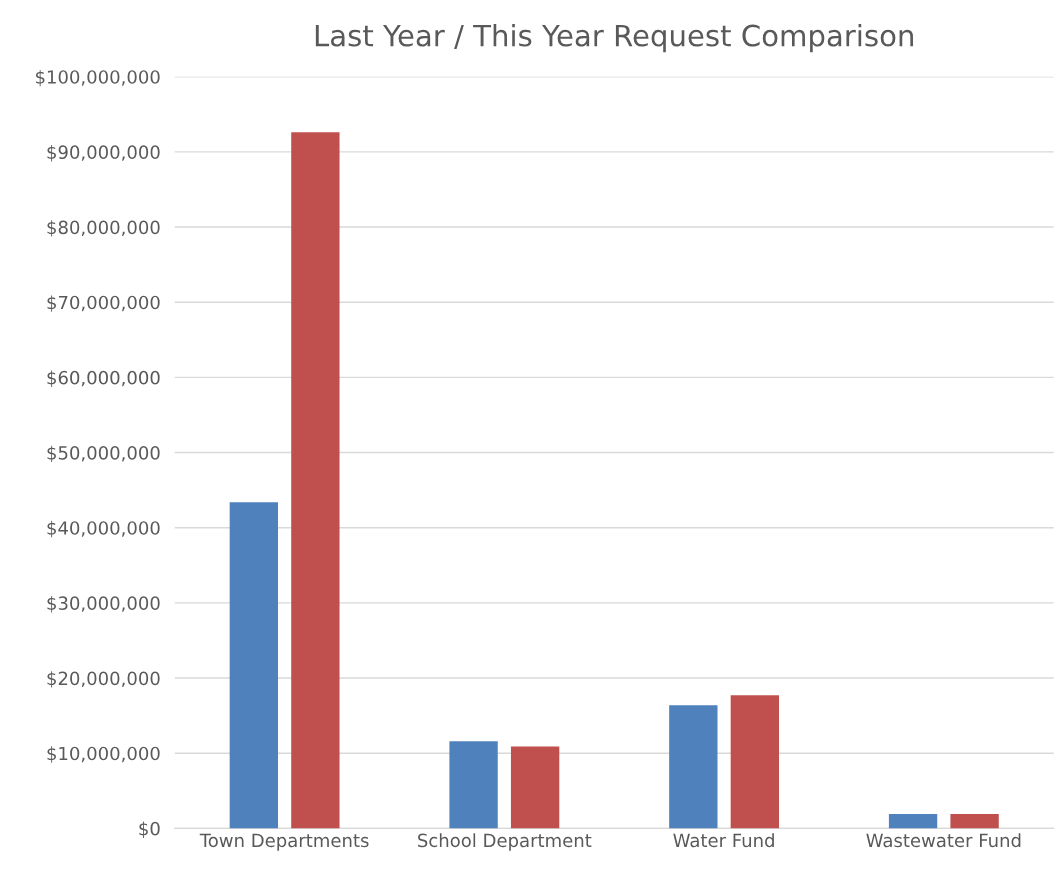  Describe the element at coordinates (614, 38) in the screenshot. I see `chart-title: Last Year / This Year Request Comparison` at that location.